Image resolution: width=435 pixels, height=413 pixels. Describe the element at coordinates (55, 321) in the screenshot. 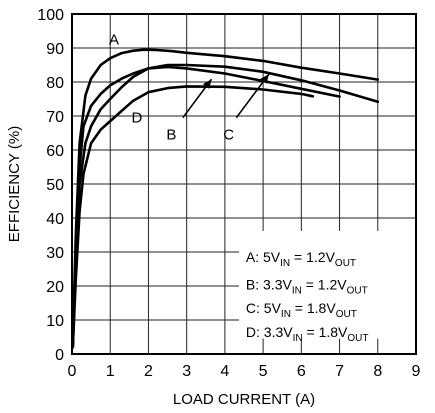

I see `y-tick-label: 10` at that location.